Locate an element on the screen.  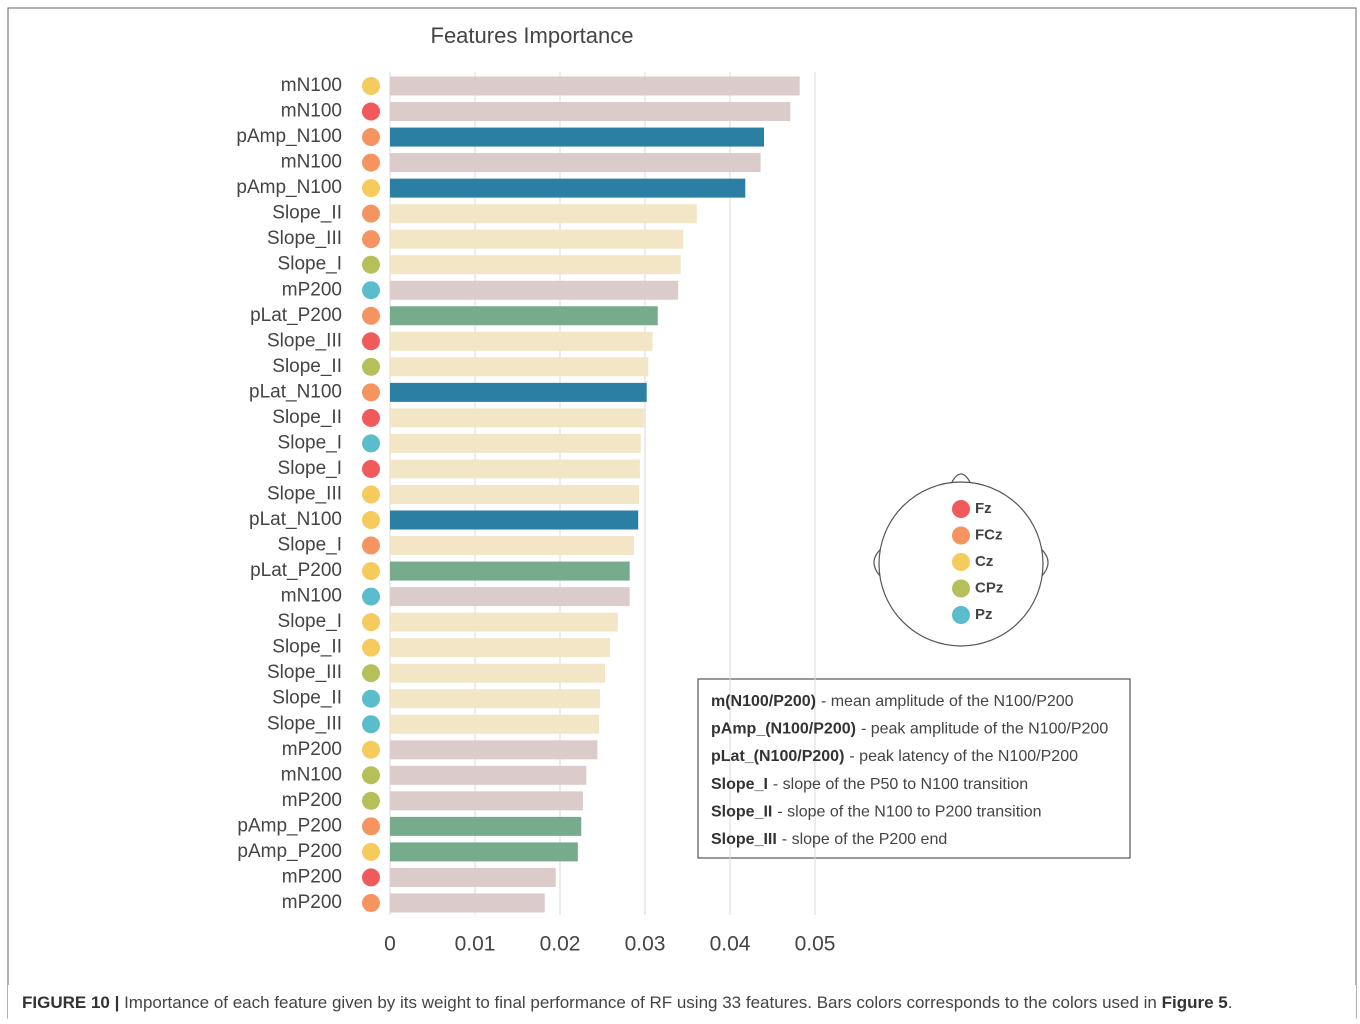
caption-bg is located at coordinates (682, 1004).